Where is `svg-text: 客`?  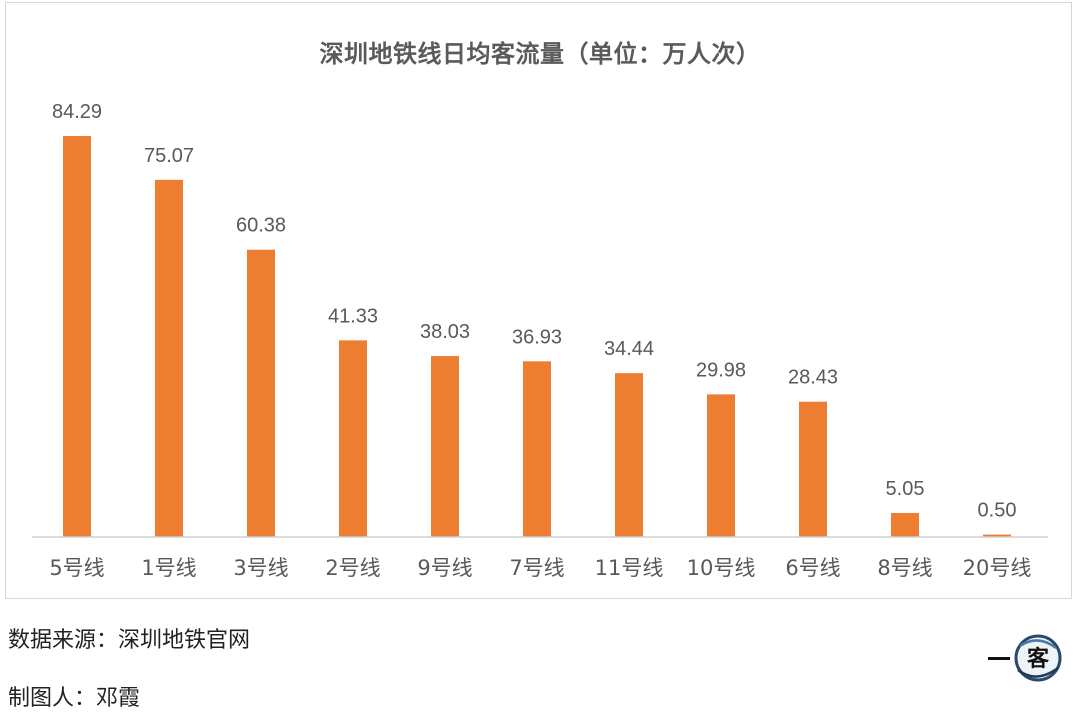 svg-text: 客 is located at coordinates (1038, 659).